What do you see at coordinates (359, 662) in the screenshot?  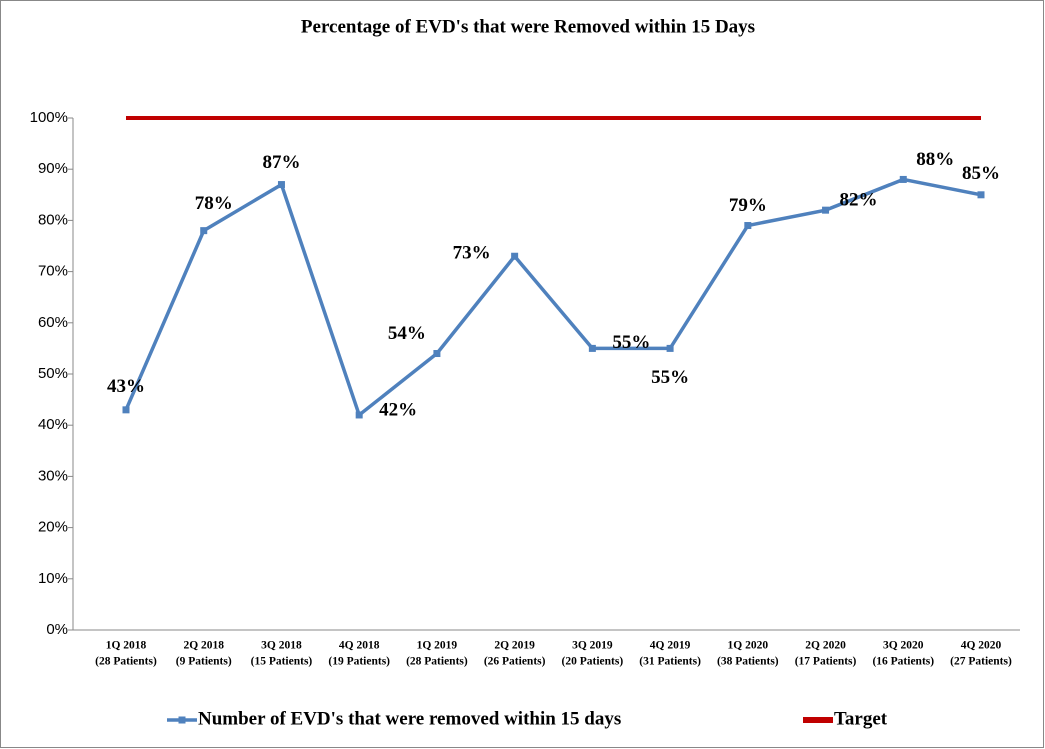 I see `x-tick-label: (19 Patients)` at bounding box center [359, 662].